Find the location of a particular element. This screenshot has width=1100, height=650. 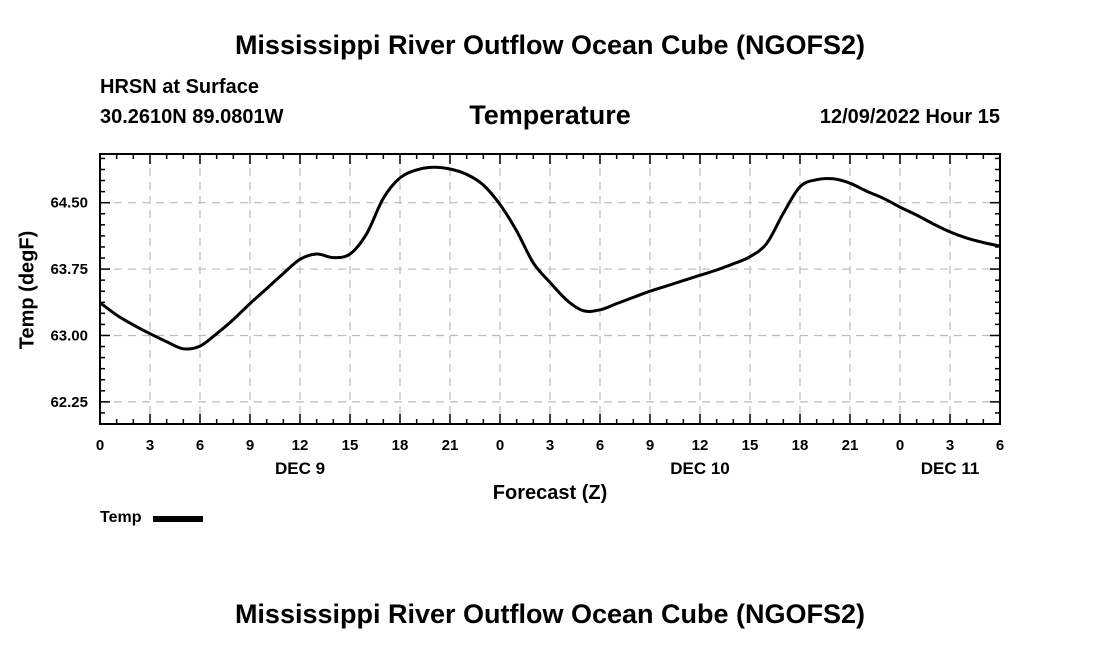

y-tick-label: 62.25 is located at coordinates (69, 402).